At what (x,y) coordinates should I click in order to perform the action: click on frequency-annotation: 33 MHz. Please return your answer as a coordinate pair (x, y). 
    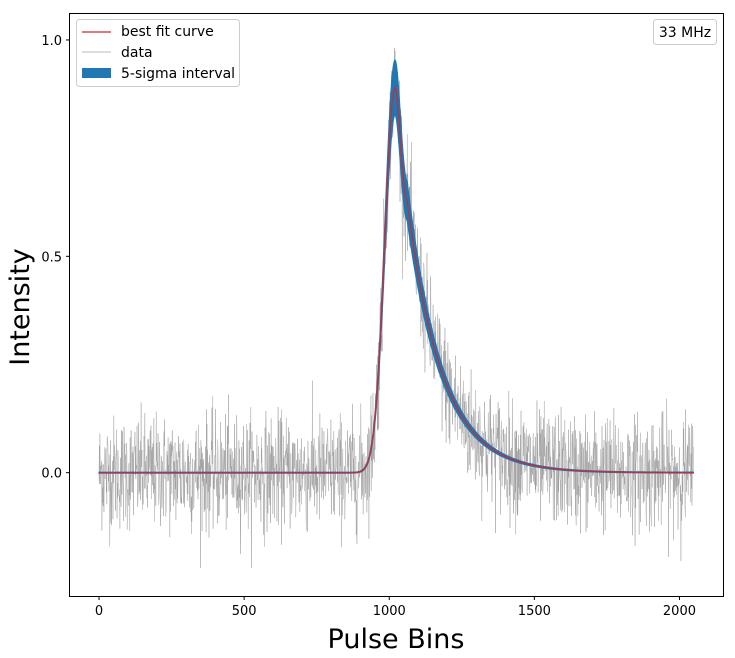
    Looking at the image, I should click on (685, 32).